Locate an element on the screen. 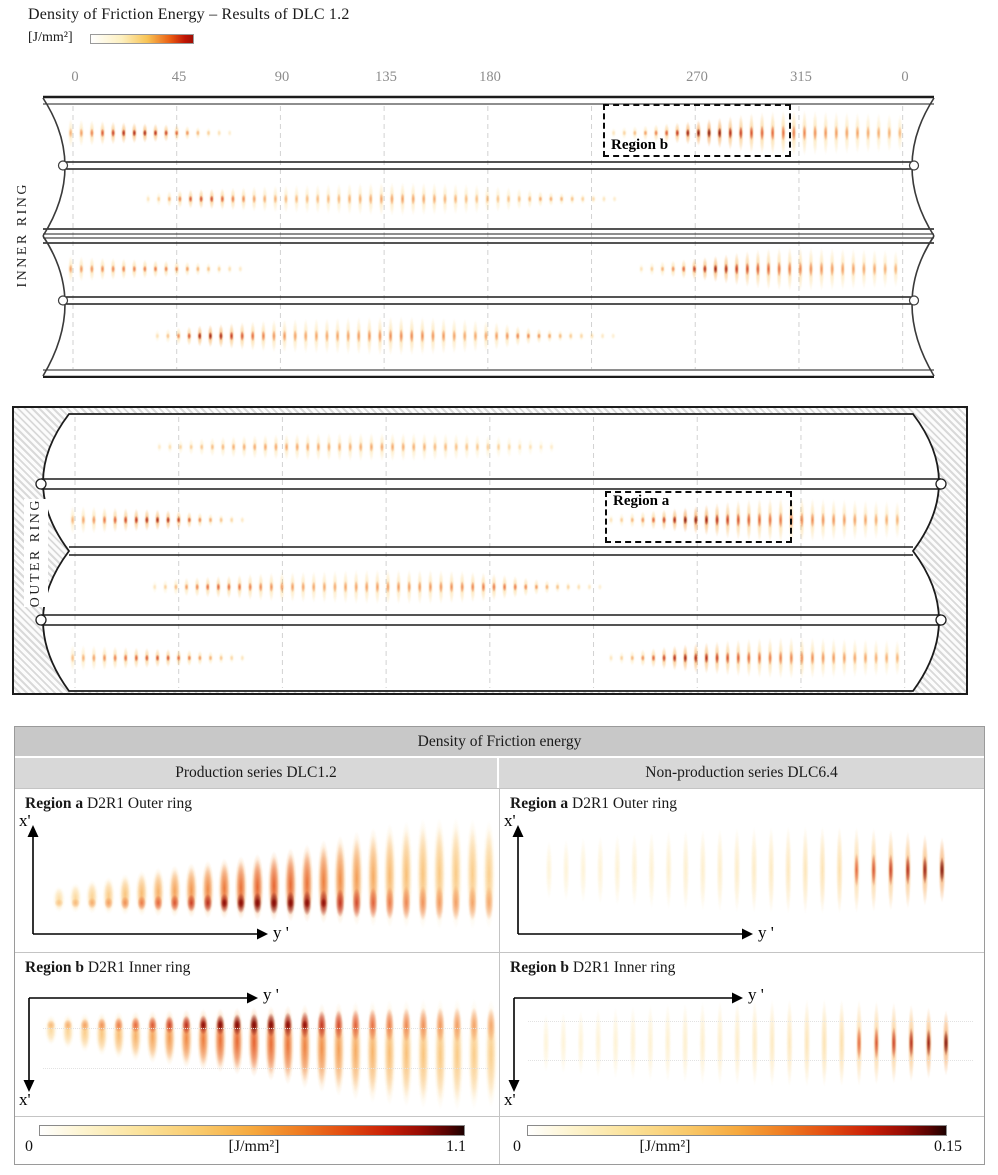 The width and height of the screenshot is (998, 1175). colorbar-production: 0 [J/mm²] 1.1 is located at coordinates (257, 1140).